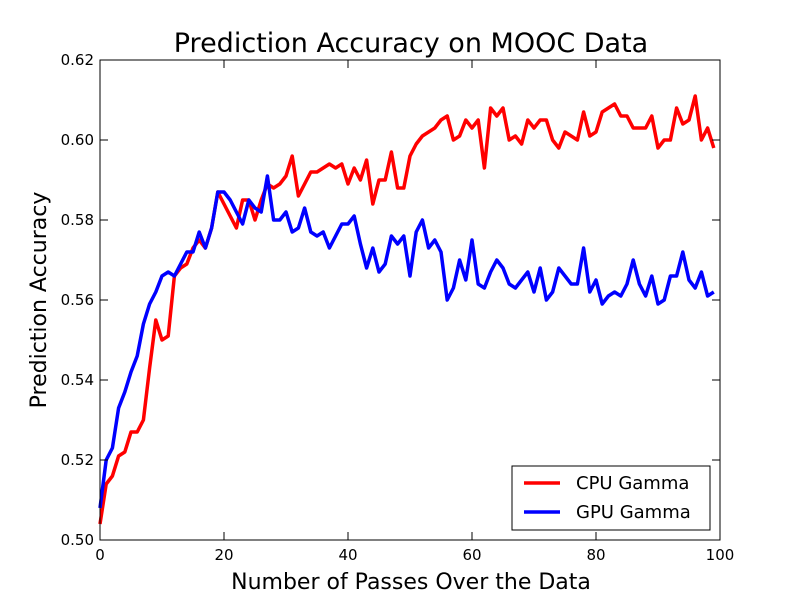 This screenshot has height=600, width=800. Describe the element at coordinates (77, 300) in the screenshot. I see `y-tick-label: 0.56` at that location.